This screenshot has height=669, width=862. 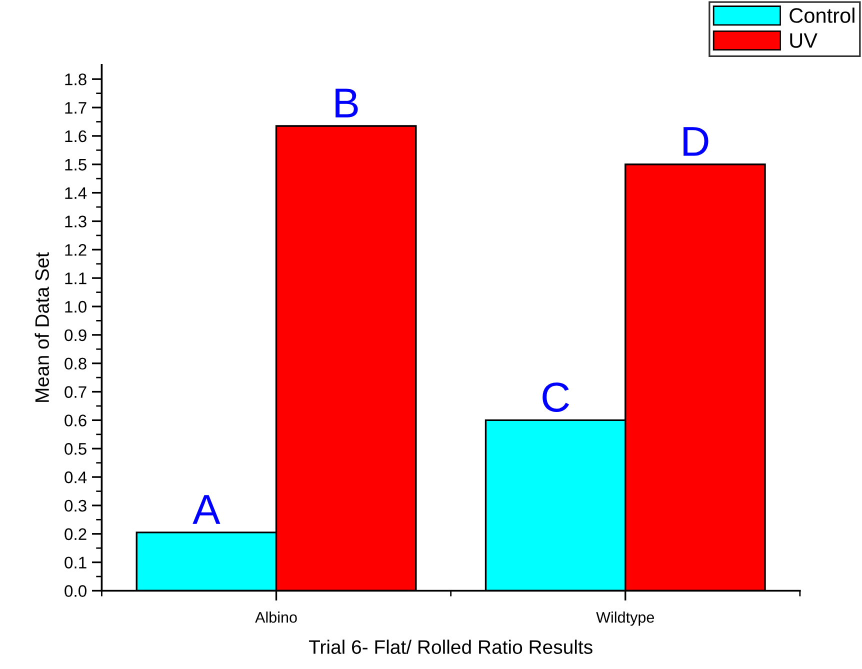 What do you see at coordinates (75, 108) in the screenshot?
I see `y-tick-label: 1.7` at bounding box center [75, 108].